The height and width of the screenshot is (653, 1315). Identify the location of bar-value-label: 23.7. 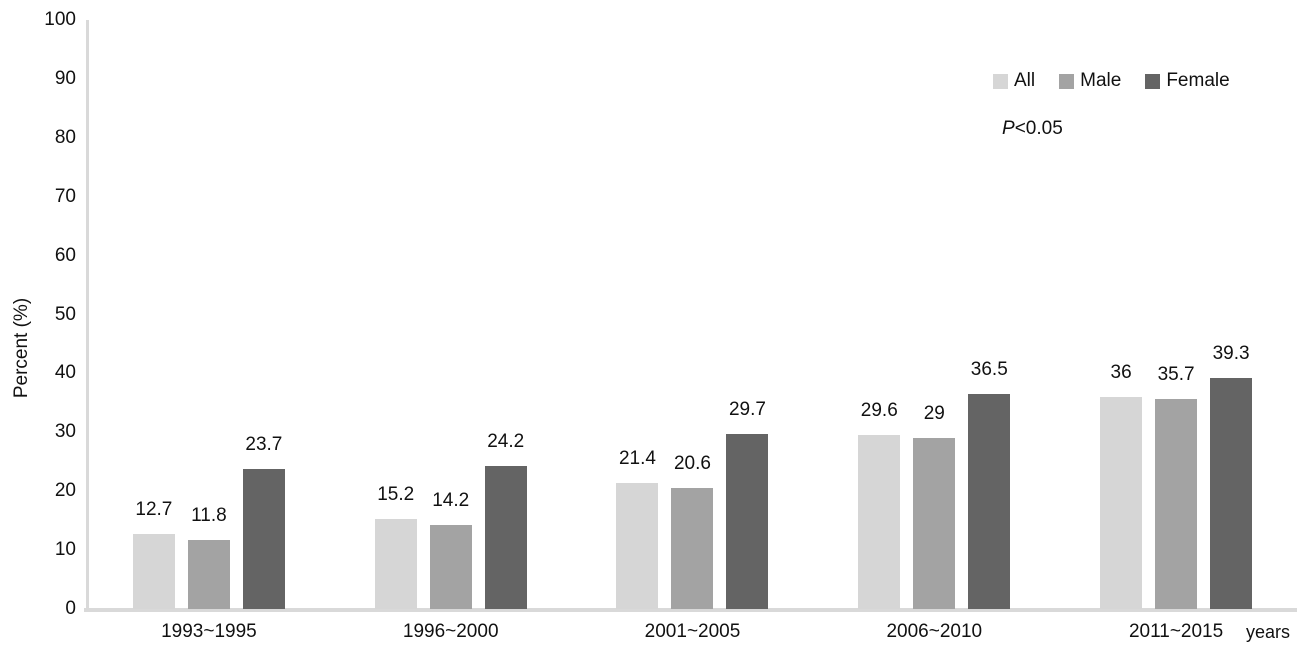
(264, 445).